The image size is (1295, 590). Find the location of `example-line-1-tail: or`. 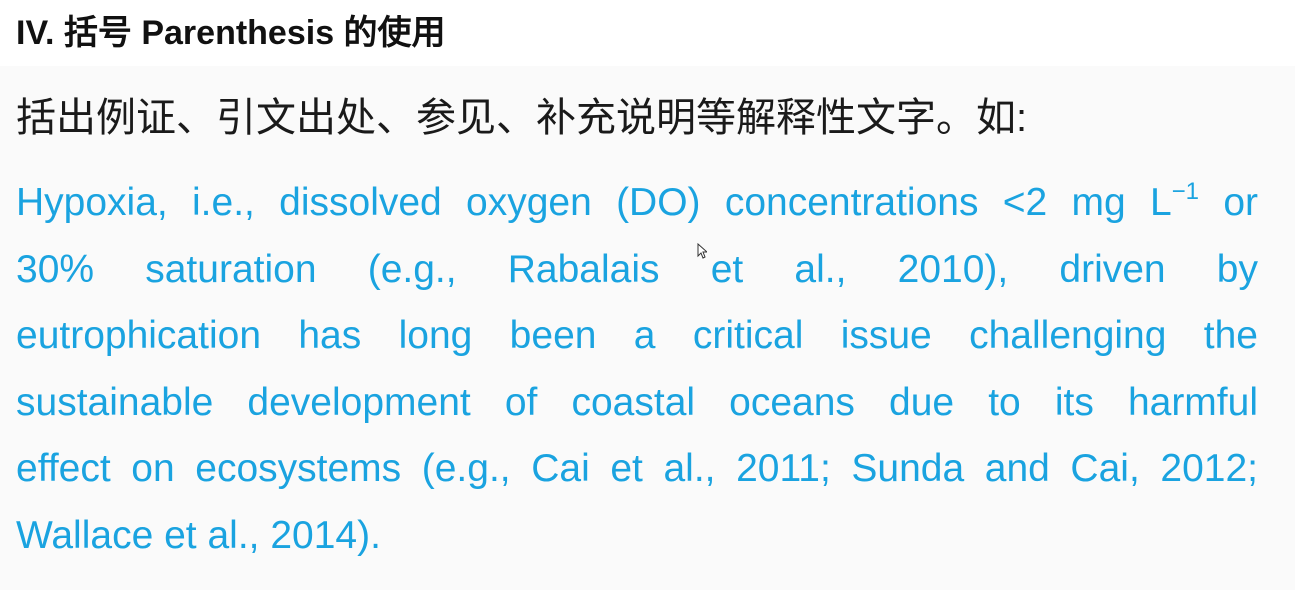

example-line-1-tail: or is located at coordinates (1228, 202).